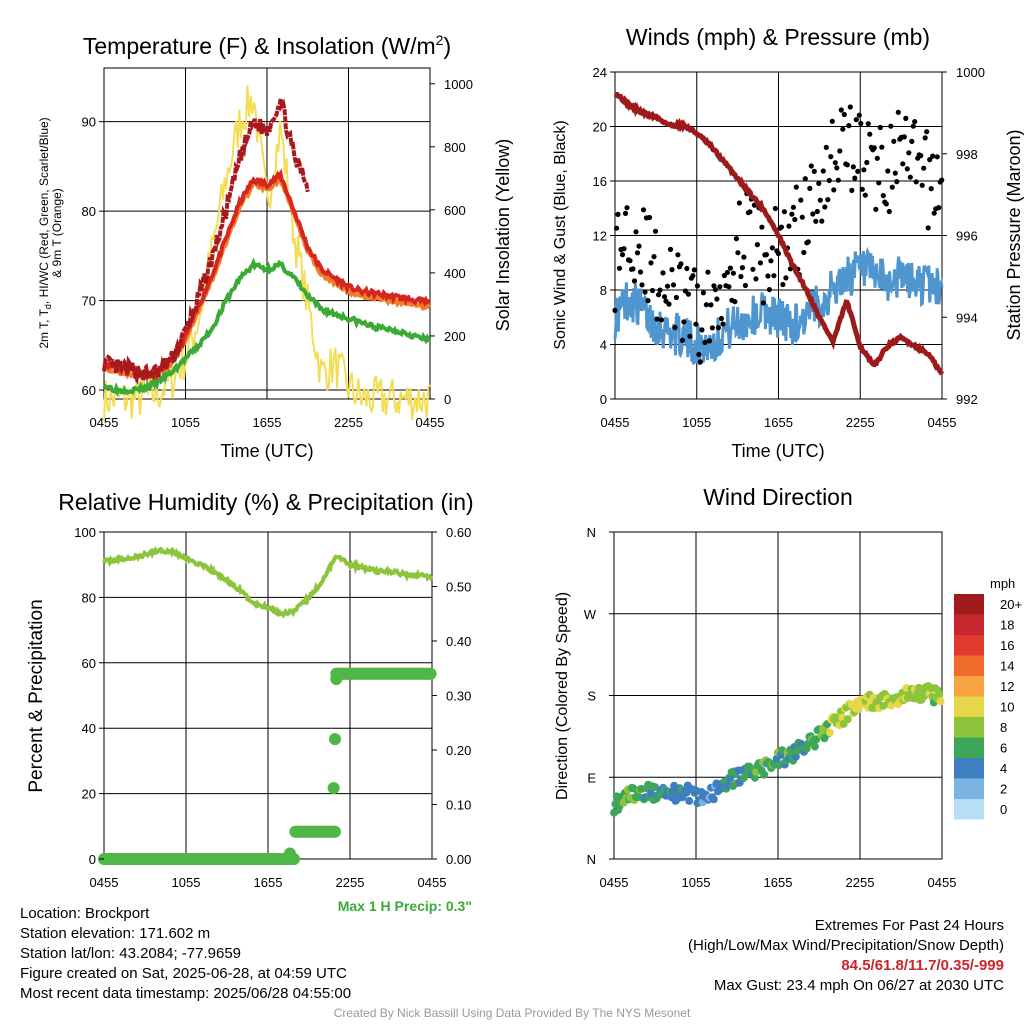  What do you see at coordinates (89, 301) in the screenshot?
I see `temp-y-tick-label: 70` at bounding box center [89, 301].